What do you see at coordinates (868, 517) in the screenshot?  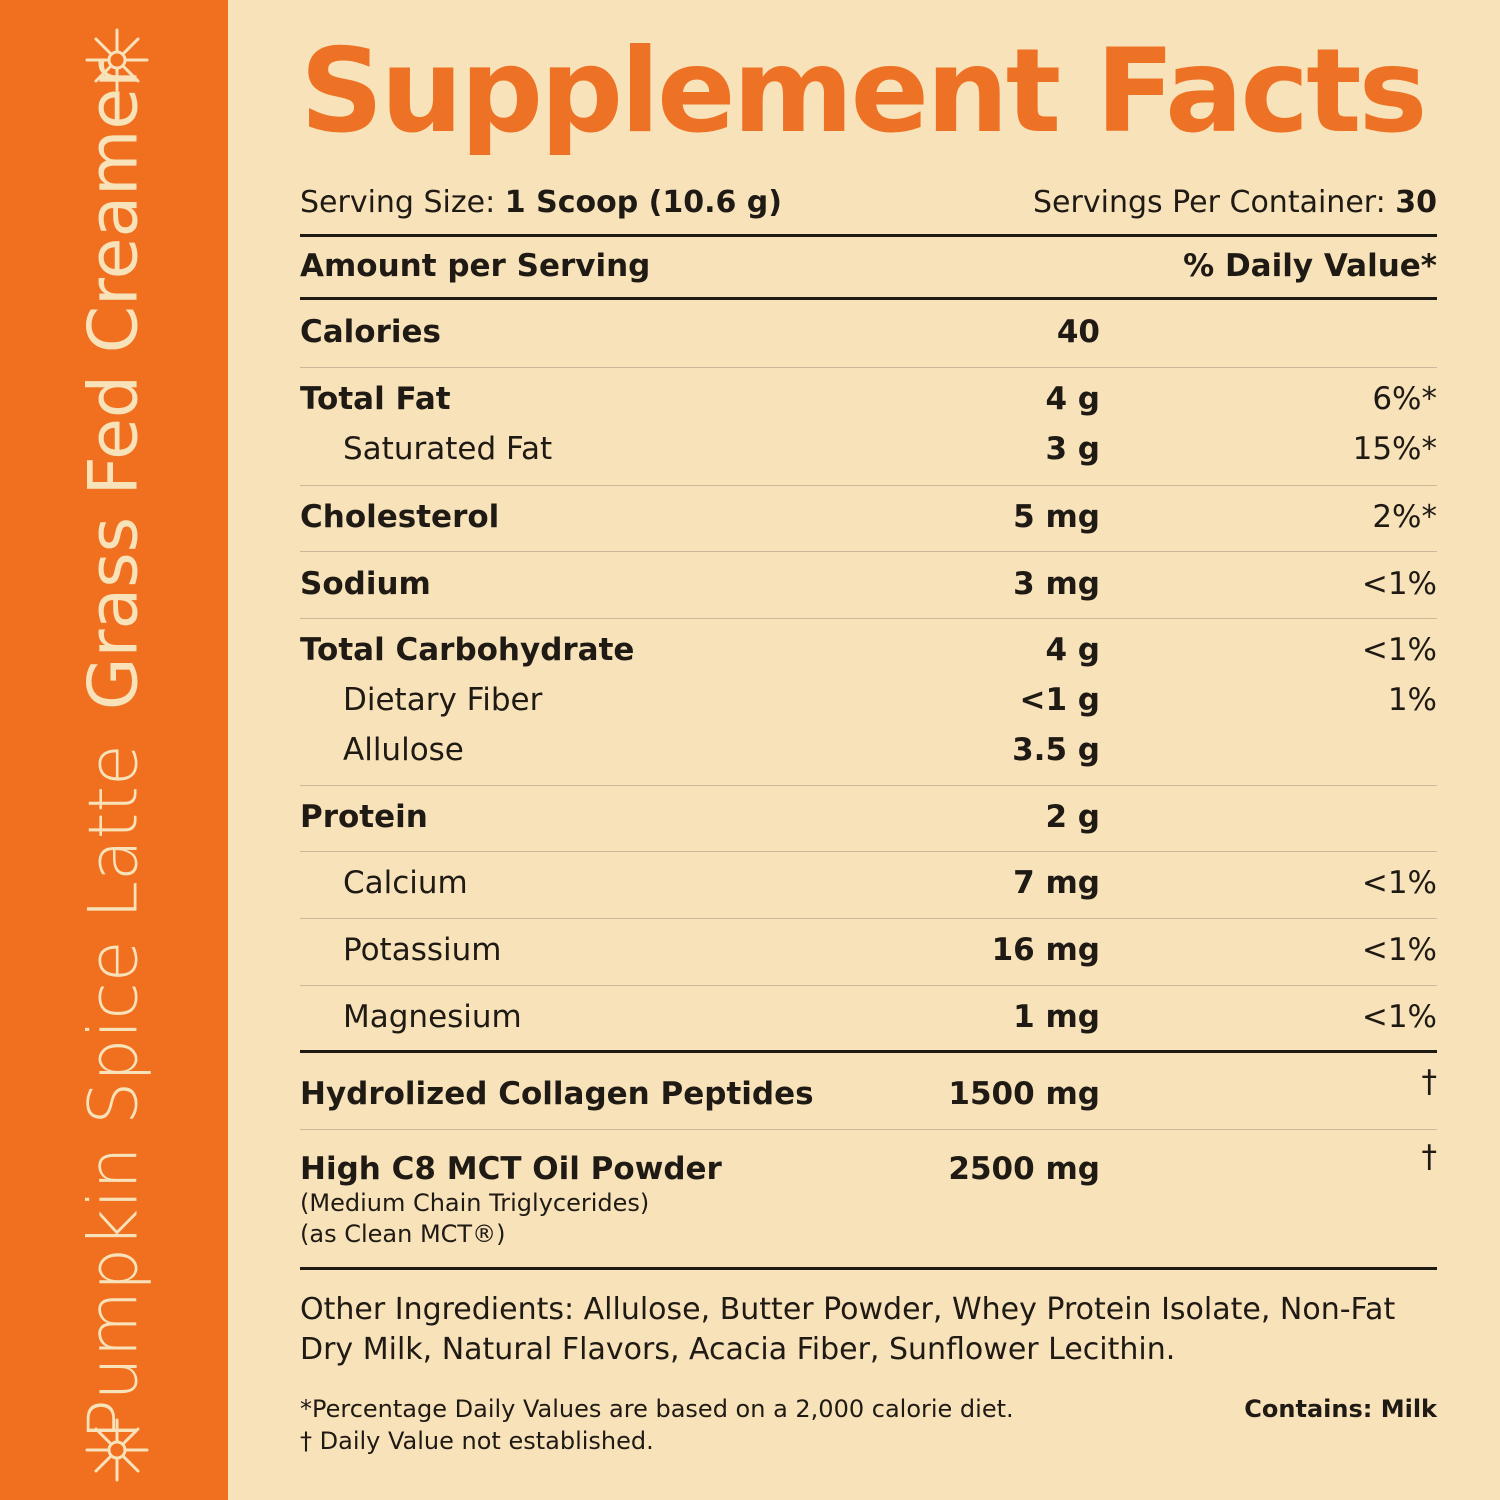 I see `table-row: Cholesterol 5 mg 2%*` at bounding box center [868, 517].